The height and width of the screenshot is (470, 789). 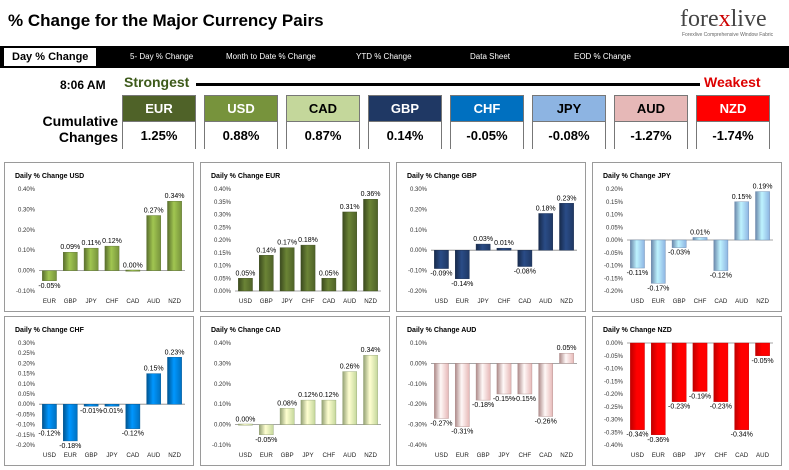 What do you see at coordinates (637, 435) in the screenshot?
I see `data-label: -0.34%` at bounding box center [637, 435].